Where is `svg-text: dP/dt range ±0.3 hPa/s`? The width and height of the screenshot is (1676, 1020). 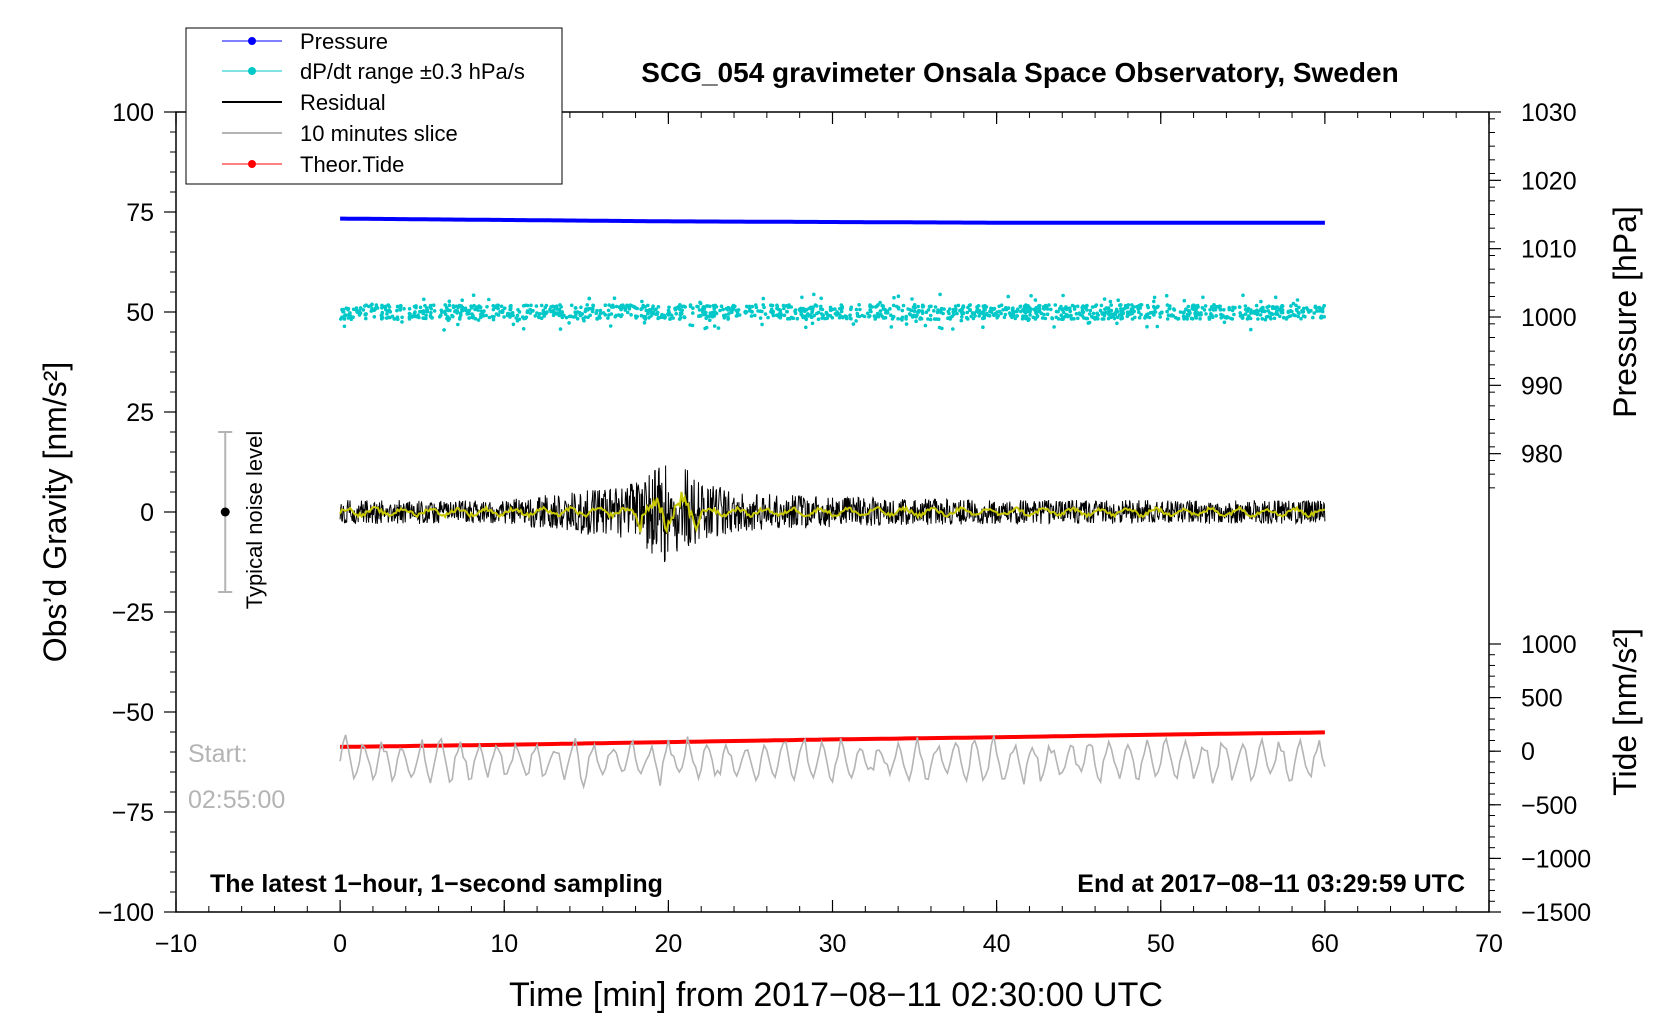 svg-text: dP/dt range ±0.3 hPa/s is located at coordinates (412, 71).